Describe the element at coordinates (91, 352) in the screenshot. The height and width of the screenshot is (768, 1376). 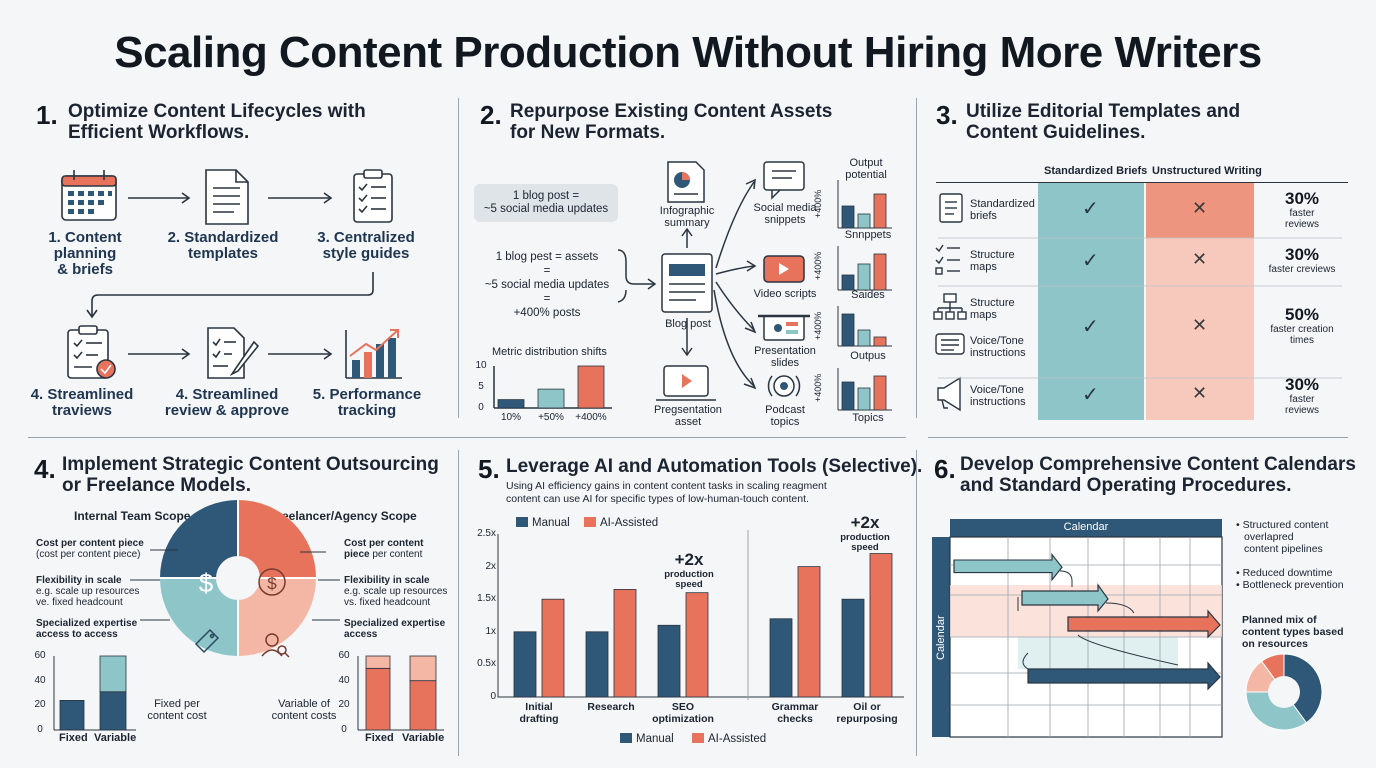
I see `clipboard-approved-icon` at that location.